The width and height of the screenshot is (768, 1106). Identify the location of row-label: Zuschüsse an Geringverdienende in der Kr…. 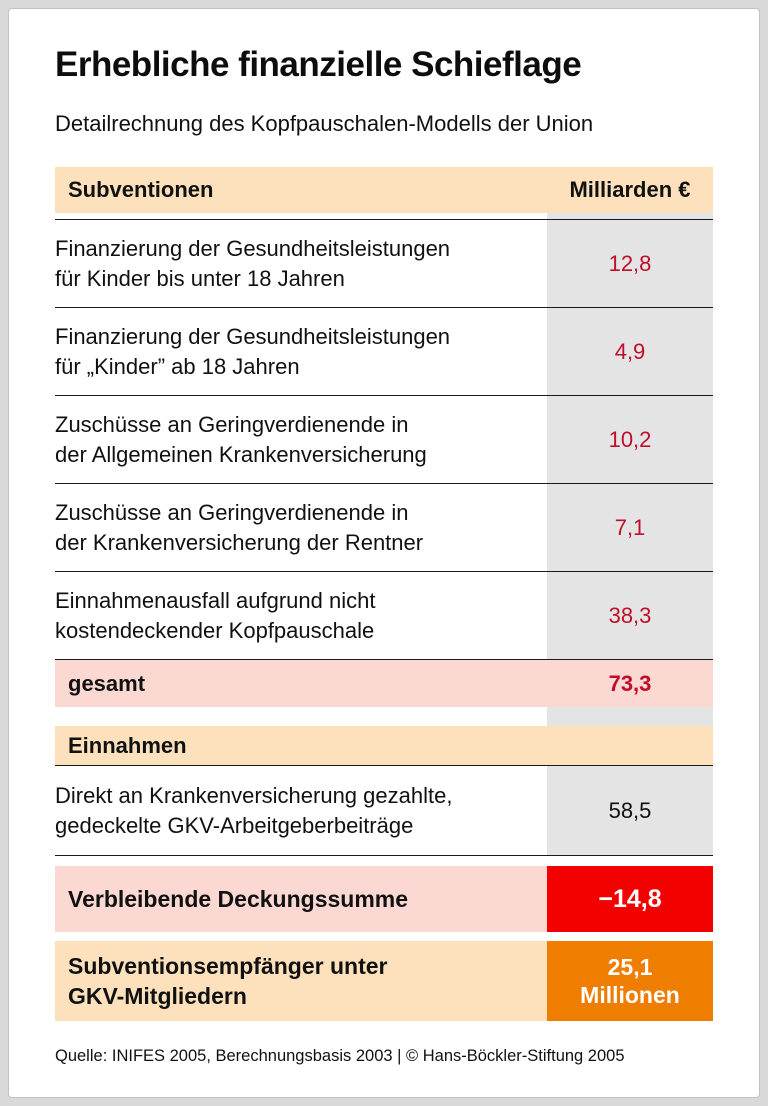
(239, 527).